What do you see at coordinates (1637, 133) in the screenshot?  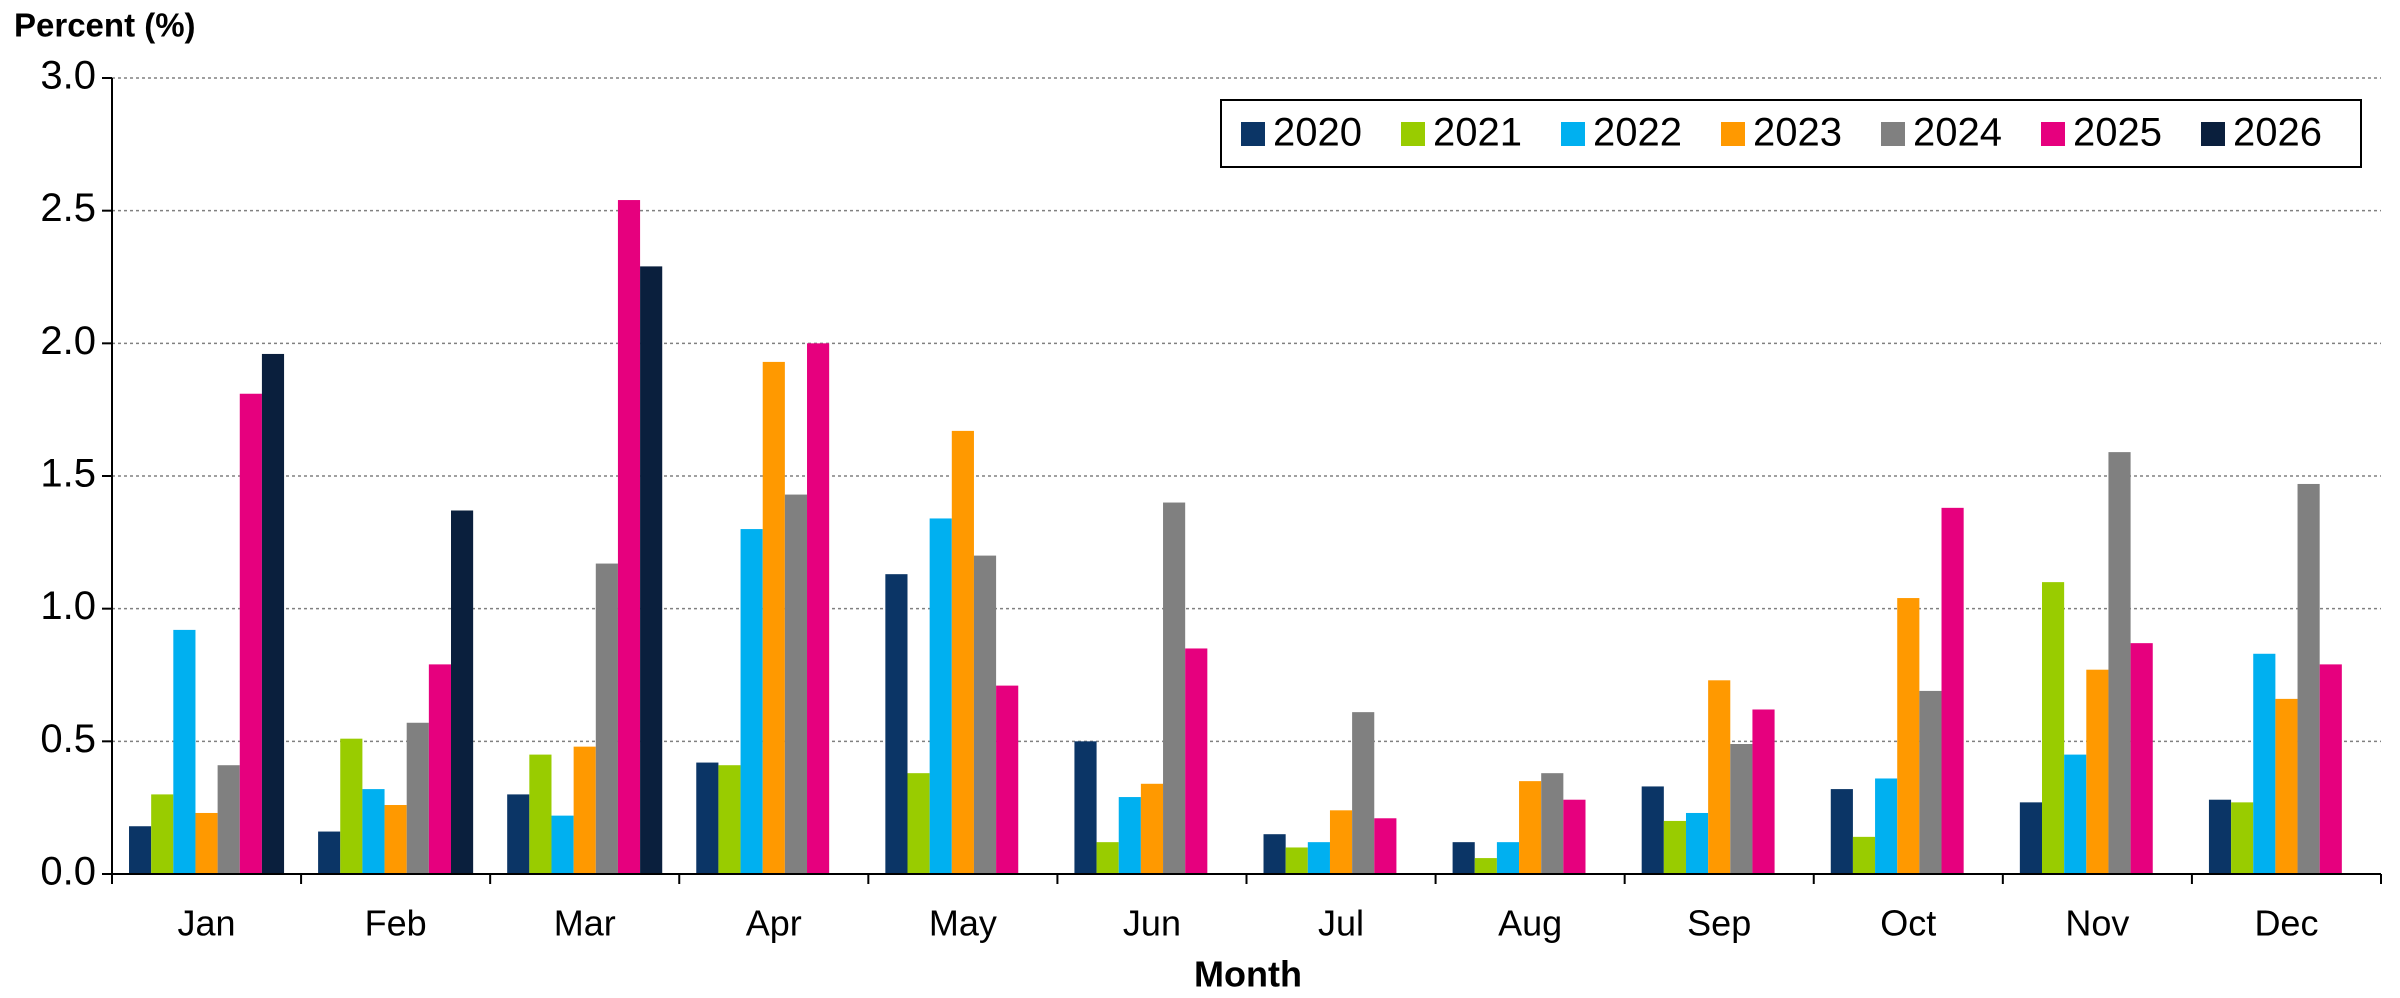 I see `legend-label: 2022` at bounding box center [1637, 133].